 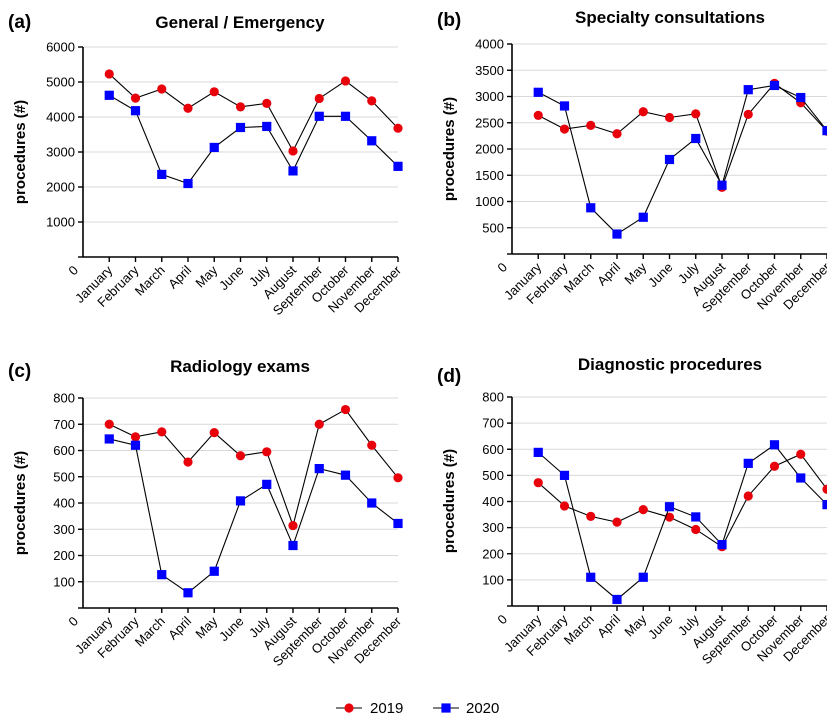 What do you see at coordinates (240, 366) in the screenshot?
I see `panel-title: Radiology exams` at bounding box center [240, 366].